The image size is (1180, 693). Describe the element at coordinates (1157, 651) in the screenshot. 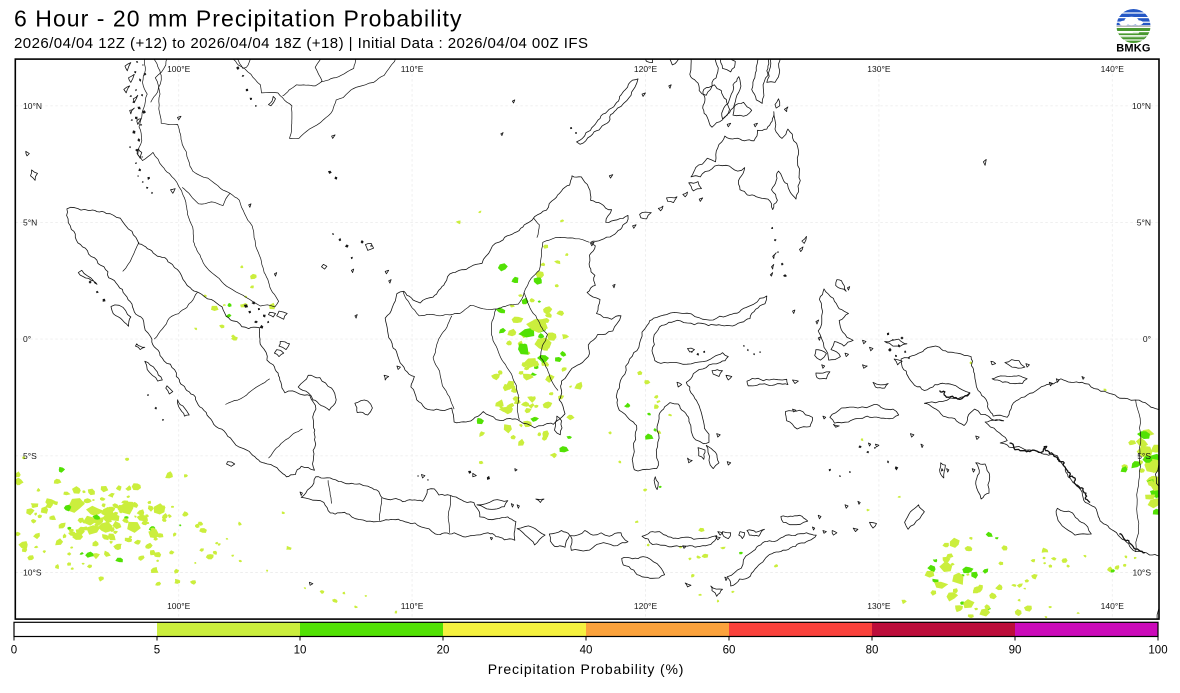

I see `svg-text: 100` at that location.